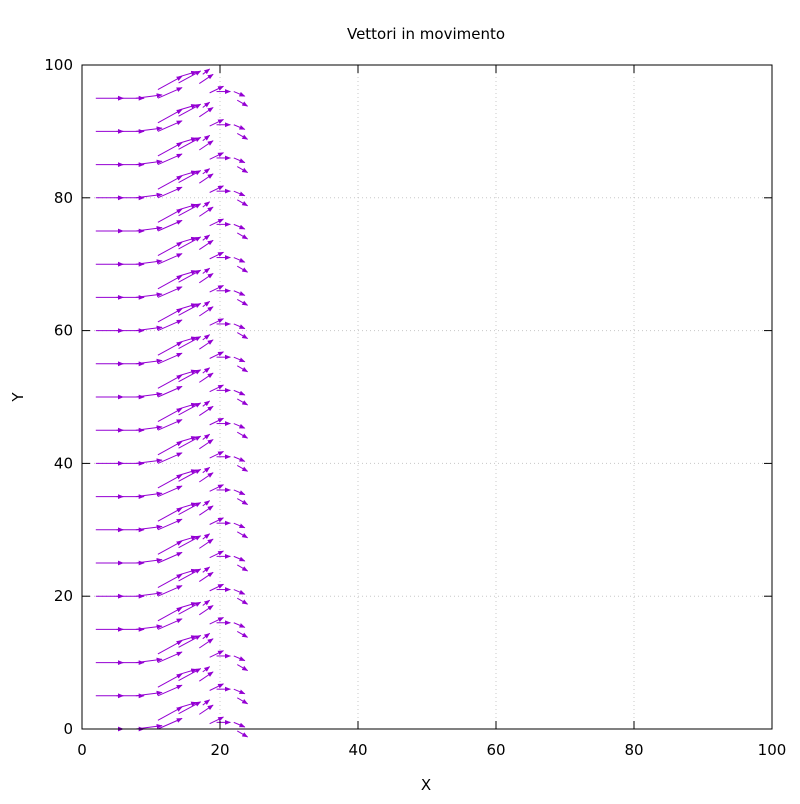 The image size is (800, 804). Describe the element at coordinates (63, 331) in the screenshot. I see `y-tick-label: 60` at that location.